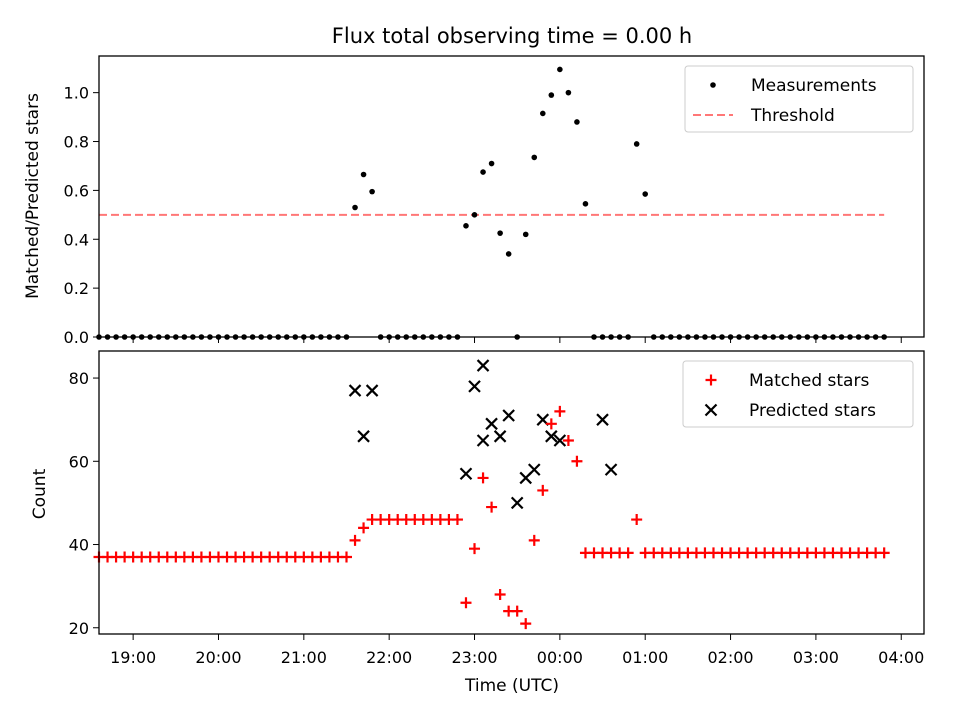 Image resolution: width=960 pixels, height=720 pixels. Describe the element at coordinates (304, 657) in the screenshot. I see `x-tick-label: 21:00` at that location.